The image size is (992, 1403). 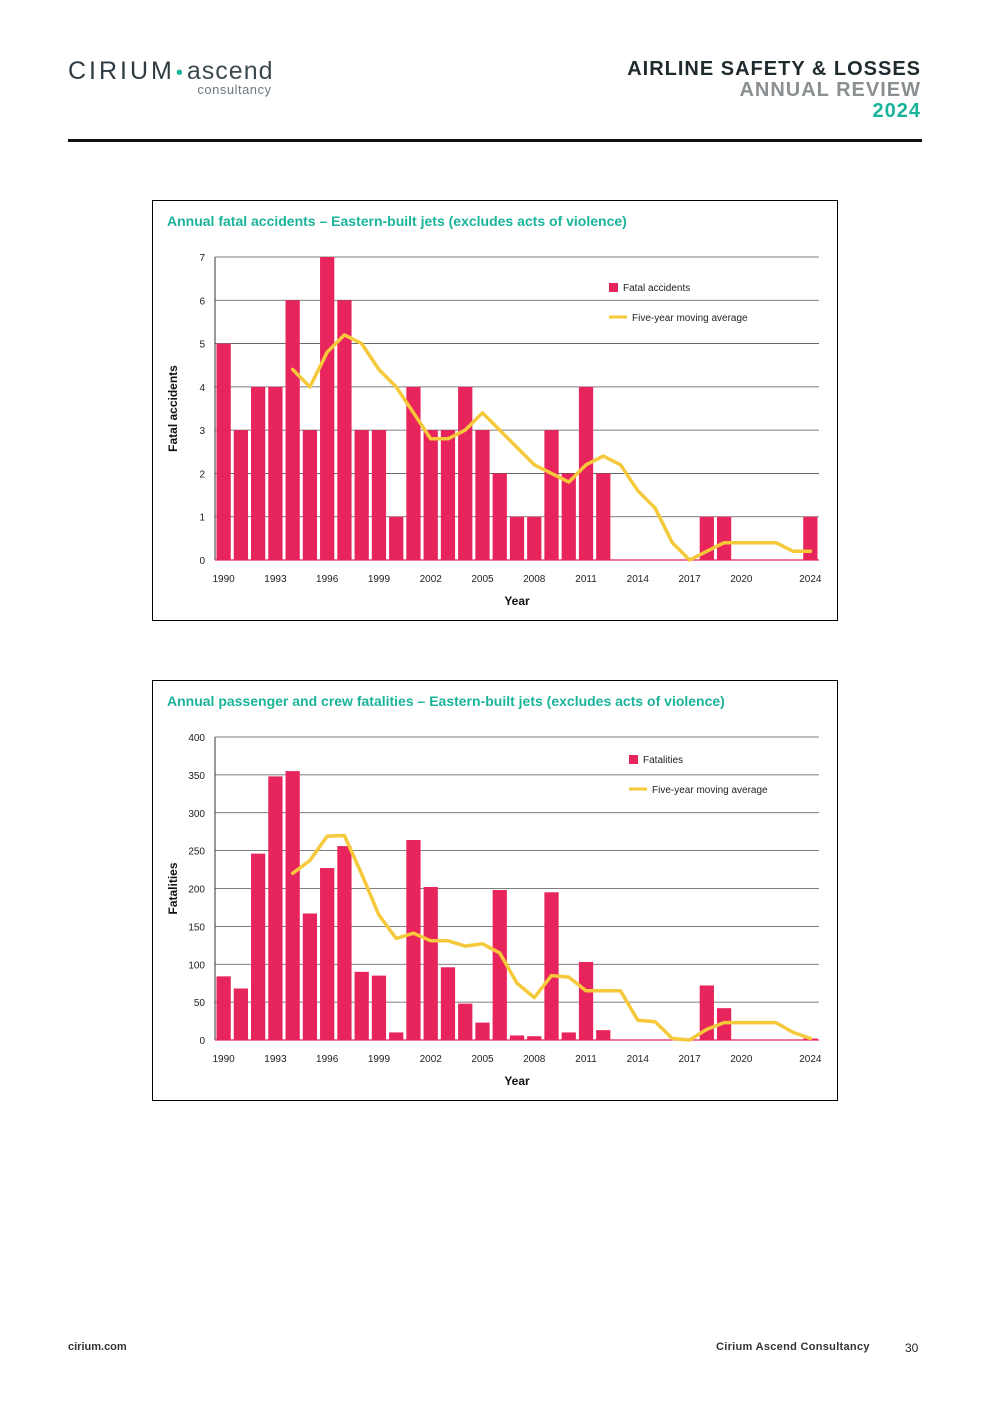 I want to click on bar-2005, so click(x=482, y=495).